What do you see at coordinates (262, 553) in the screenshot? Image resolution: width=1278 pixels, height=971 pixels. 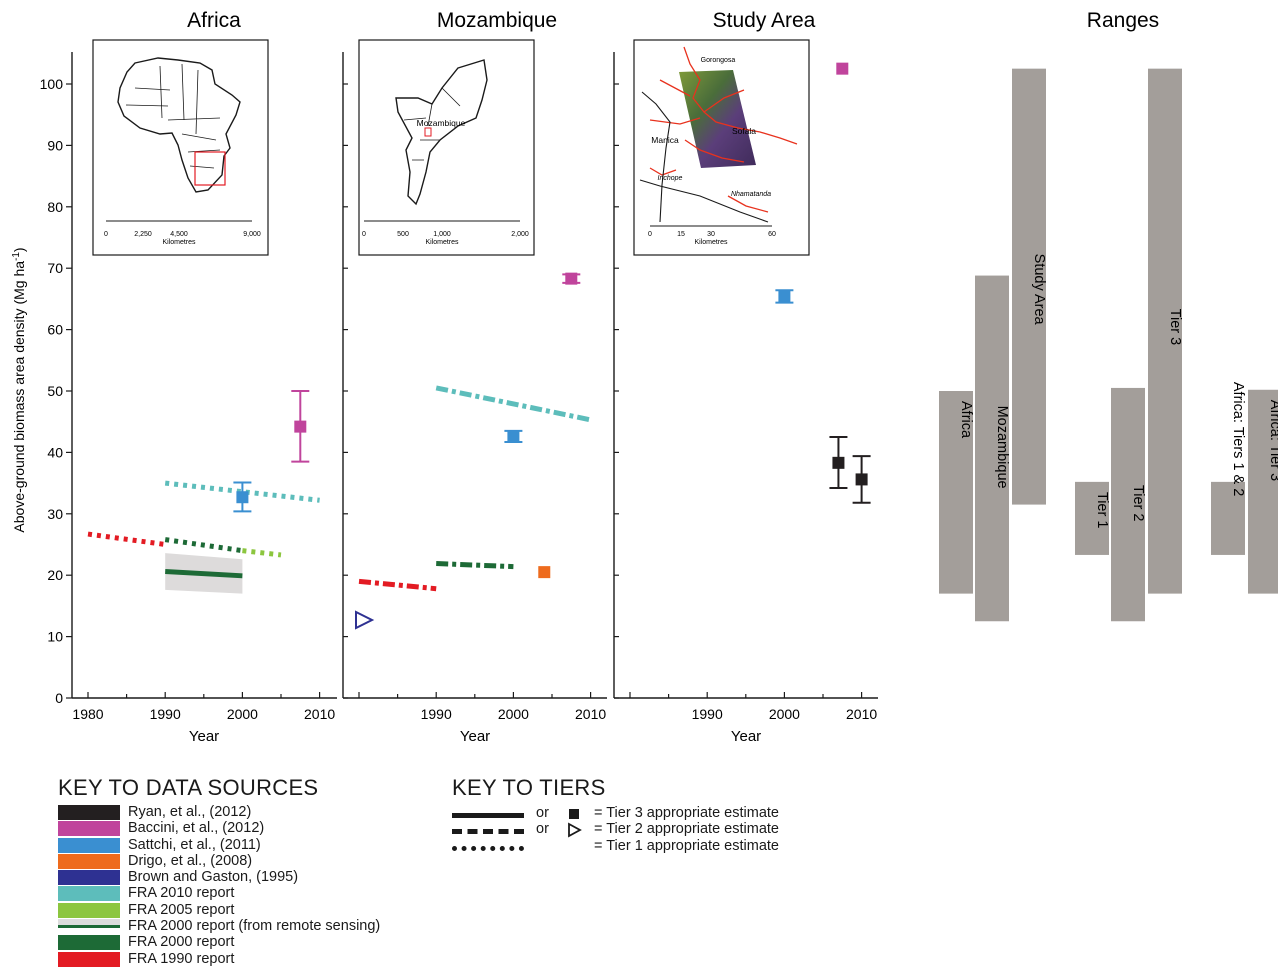 I see `series-line-fra2005` at bounding box center [262, 553].